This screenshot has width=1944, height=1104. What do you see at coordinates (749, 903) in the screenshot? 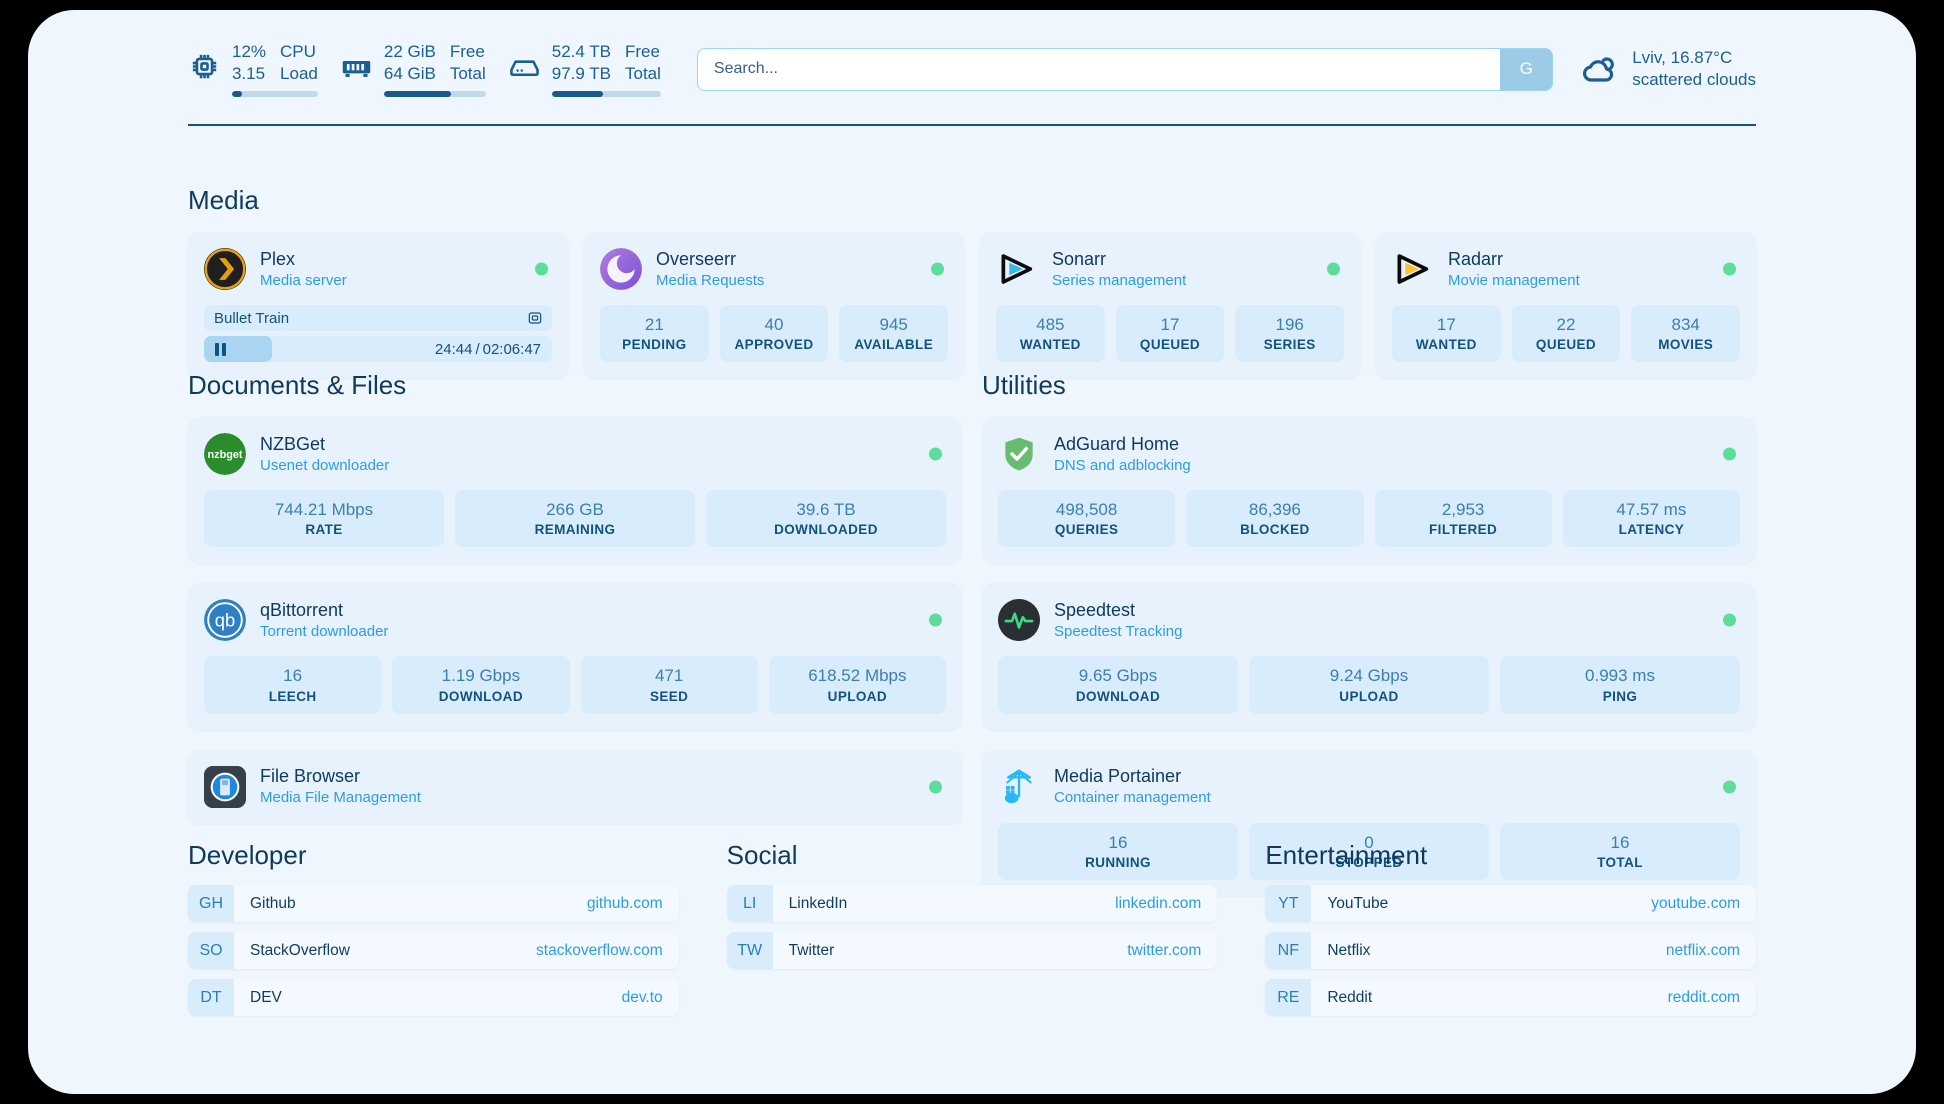
I see `bookmark-abbr: LI` at bounding box center [749, 903].